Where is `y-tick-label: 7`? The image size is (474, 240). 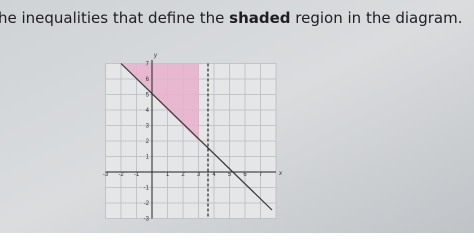
y-tick-label: 7 is located at coordinates (148, 65).